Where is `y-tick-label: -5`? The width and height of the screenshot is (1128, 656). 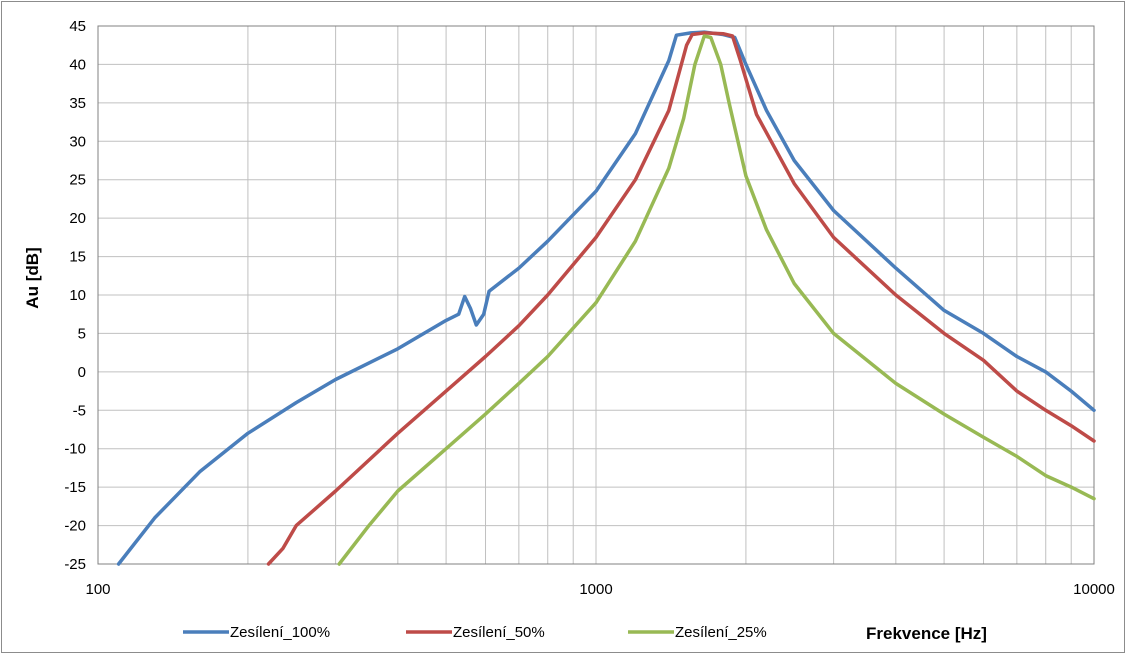 y-tick-label: -5 is located at coordinates (79, 410).